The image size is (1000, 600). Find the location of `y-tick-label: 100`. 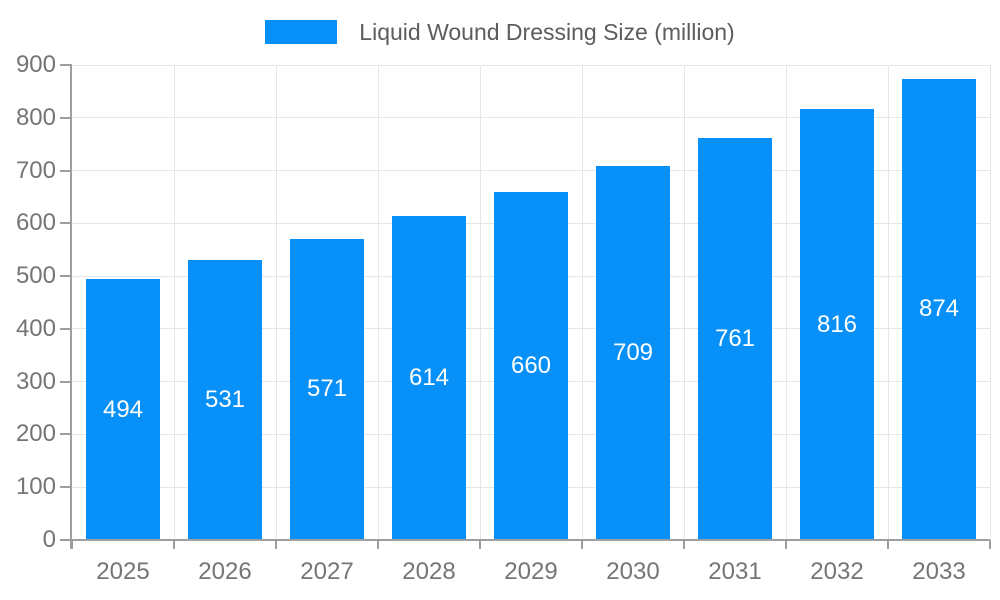

y-tick-label: 100 is located at coordinates (35, 487).